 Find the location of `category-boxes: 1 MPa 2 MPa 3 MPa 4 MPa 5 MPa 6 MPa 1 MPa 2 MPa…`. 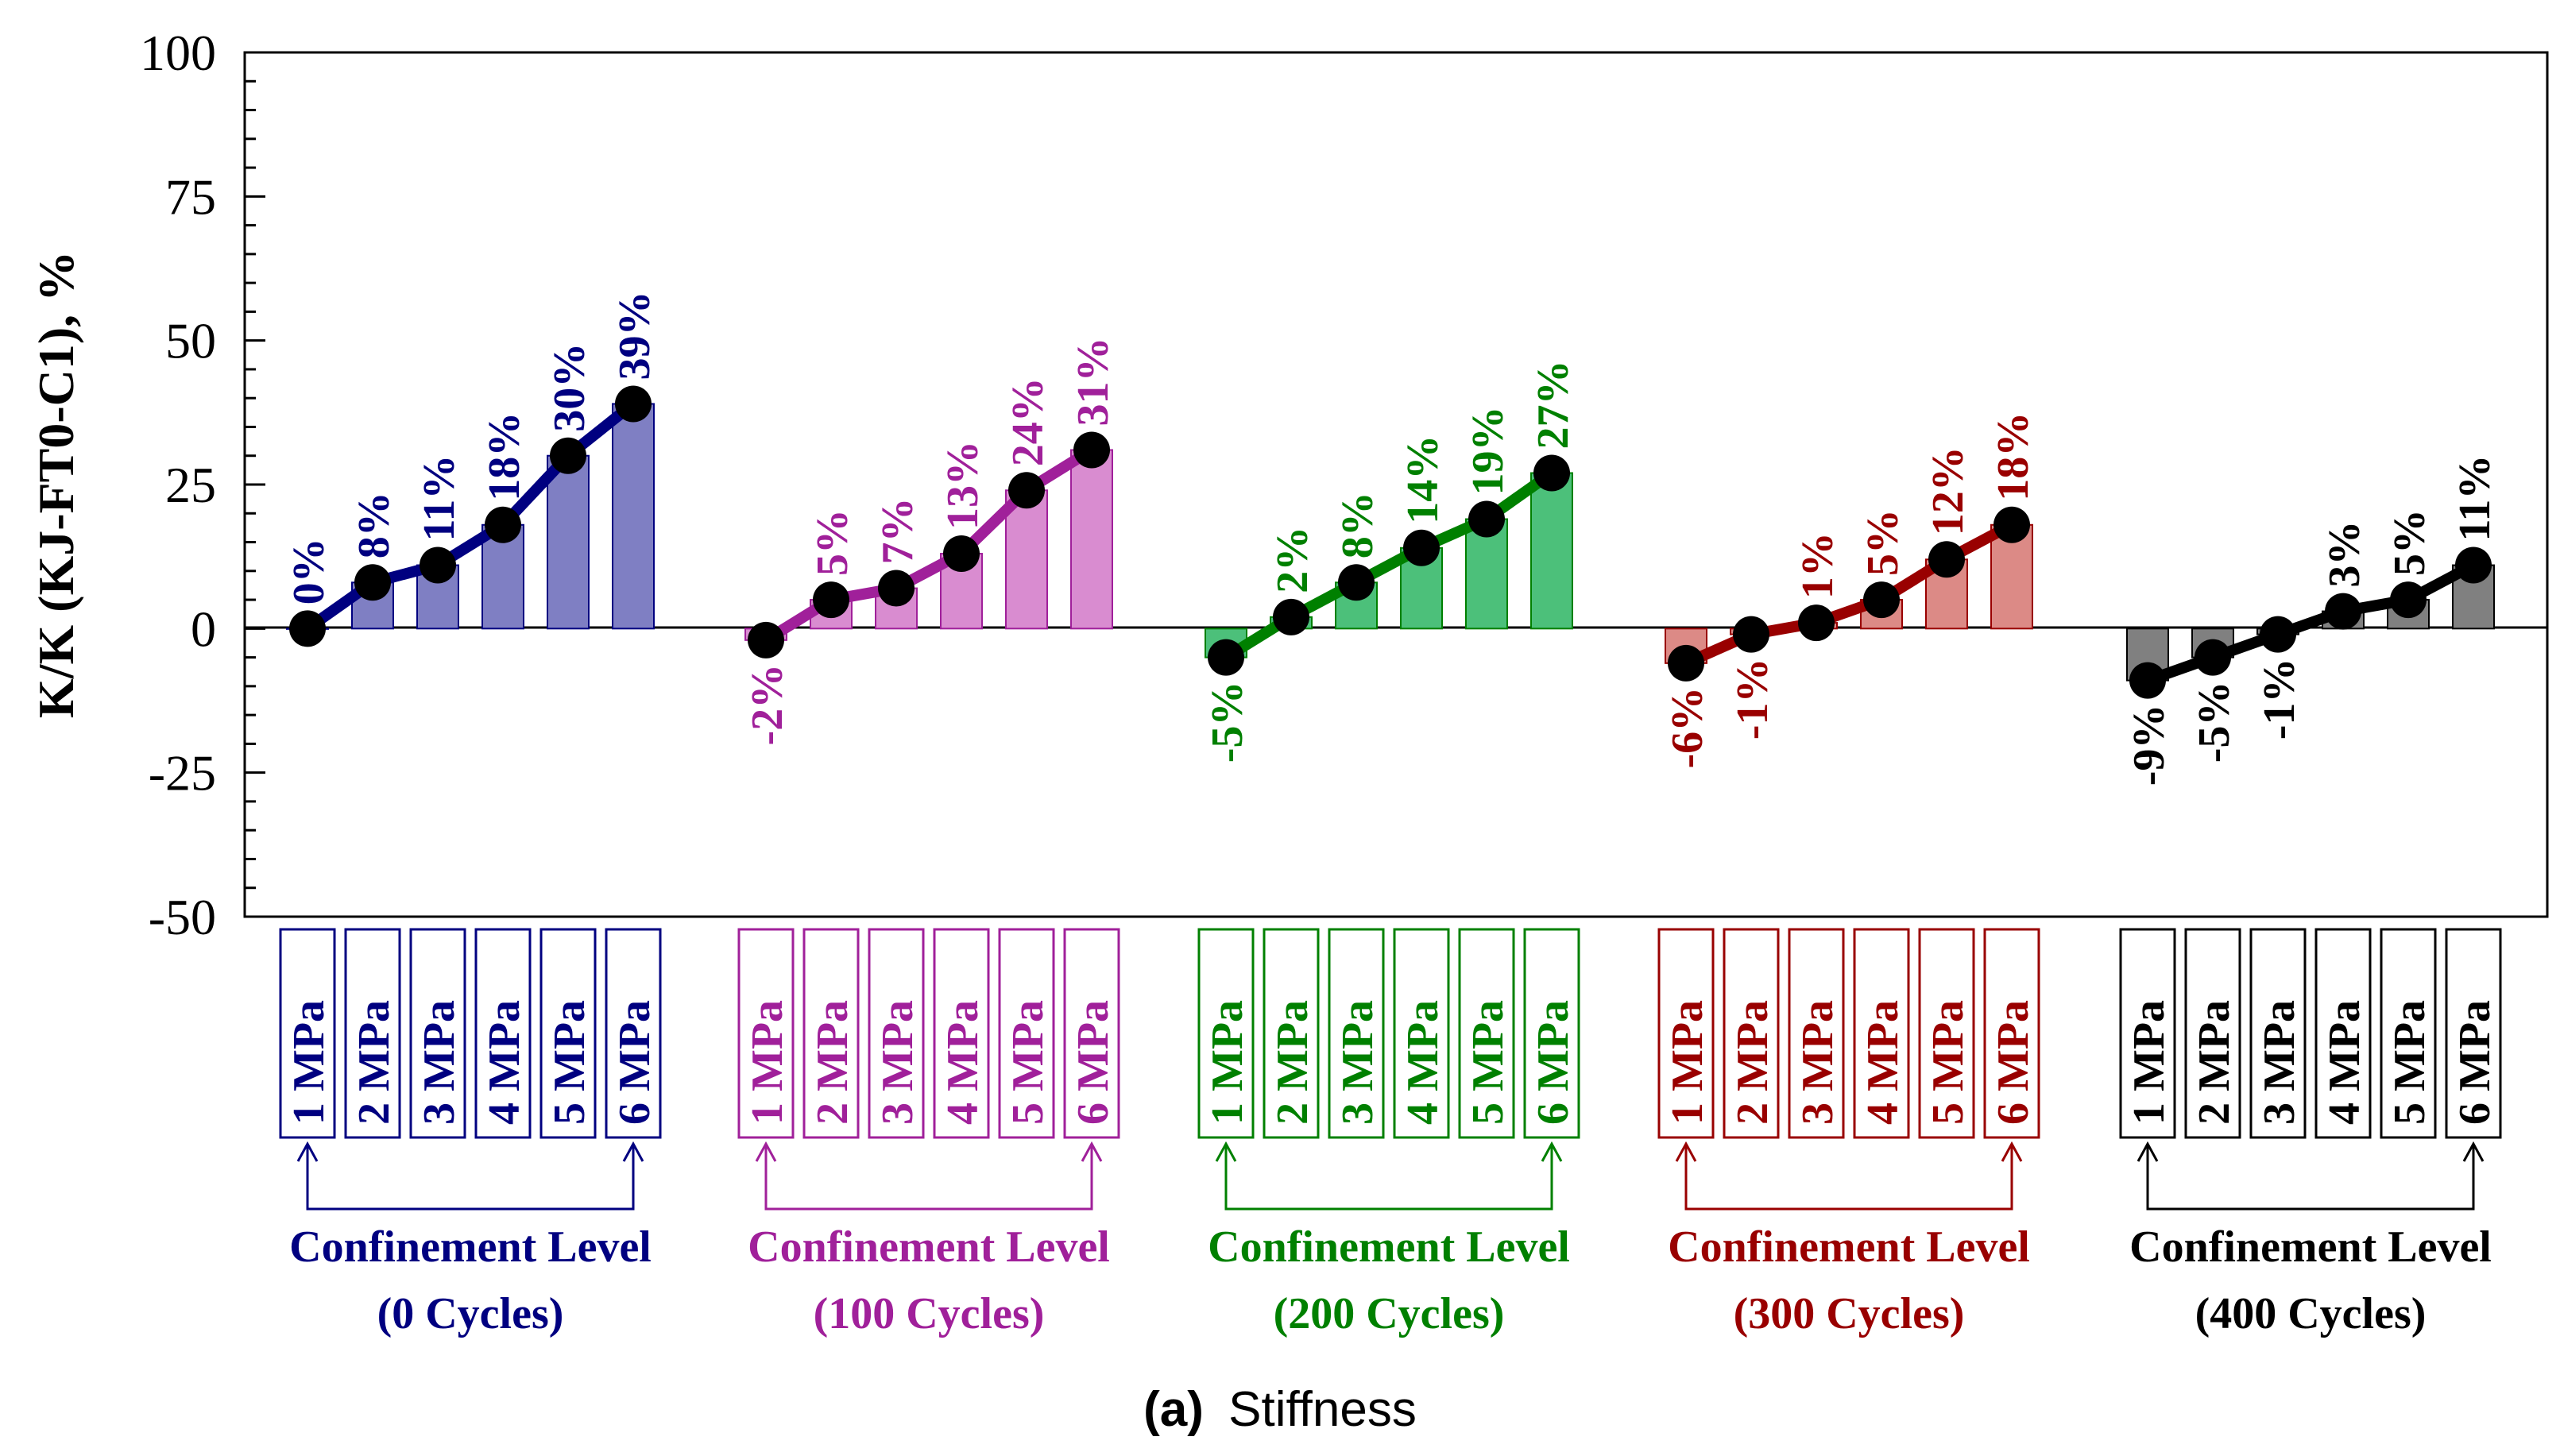

category-boxes: 1 MPa 2 MPa 3 MPa 4 MPa 5 MPa 6 MPa 1 MPa 2 MPa… is located at coordinates (1390, 1033).